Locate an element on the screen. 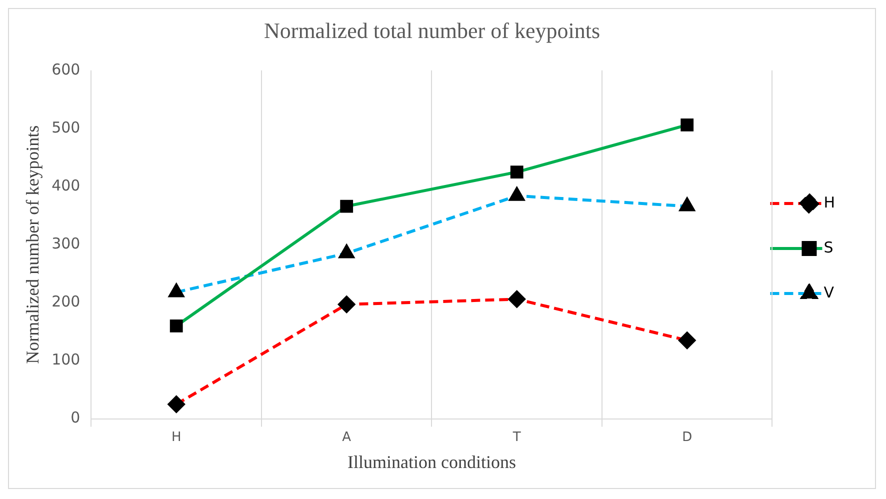 The image size is (886, 499). x-tick-label: H is located at coordinates (176, 437).